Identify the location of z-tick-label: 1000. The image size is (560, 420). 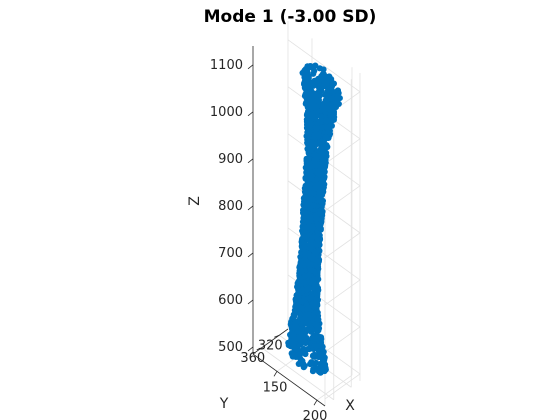
(226, 112).